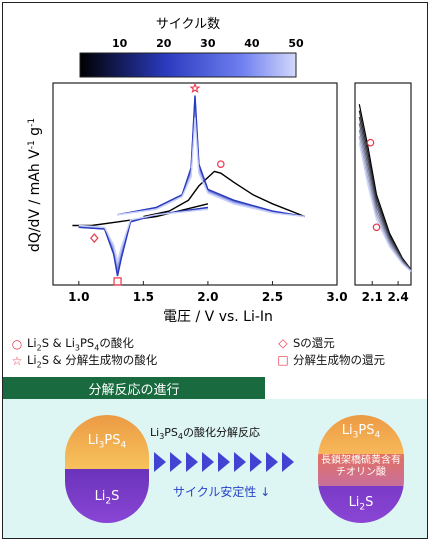  I want to click on star-peak-marker, so click(195, 88).